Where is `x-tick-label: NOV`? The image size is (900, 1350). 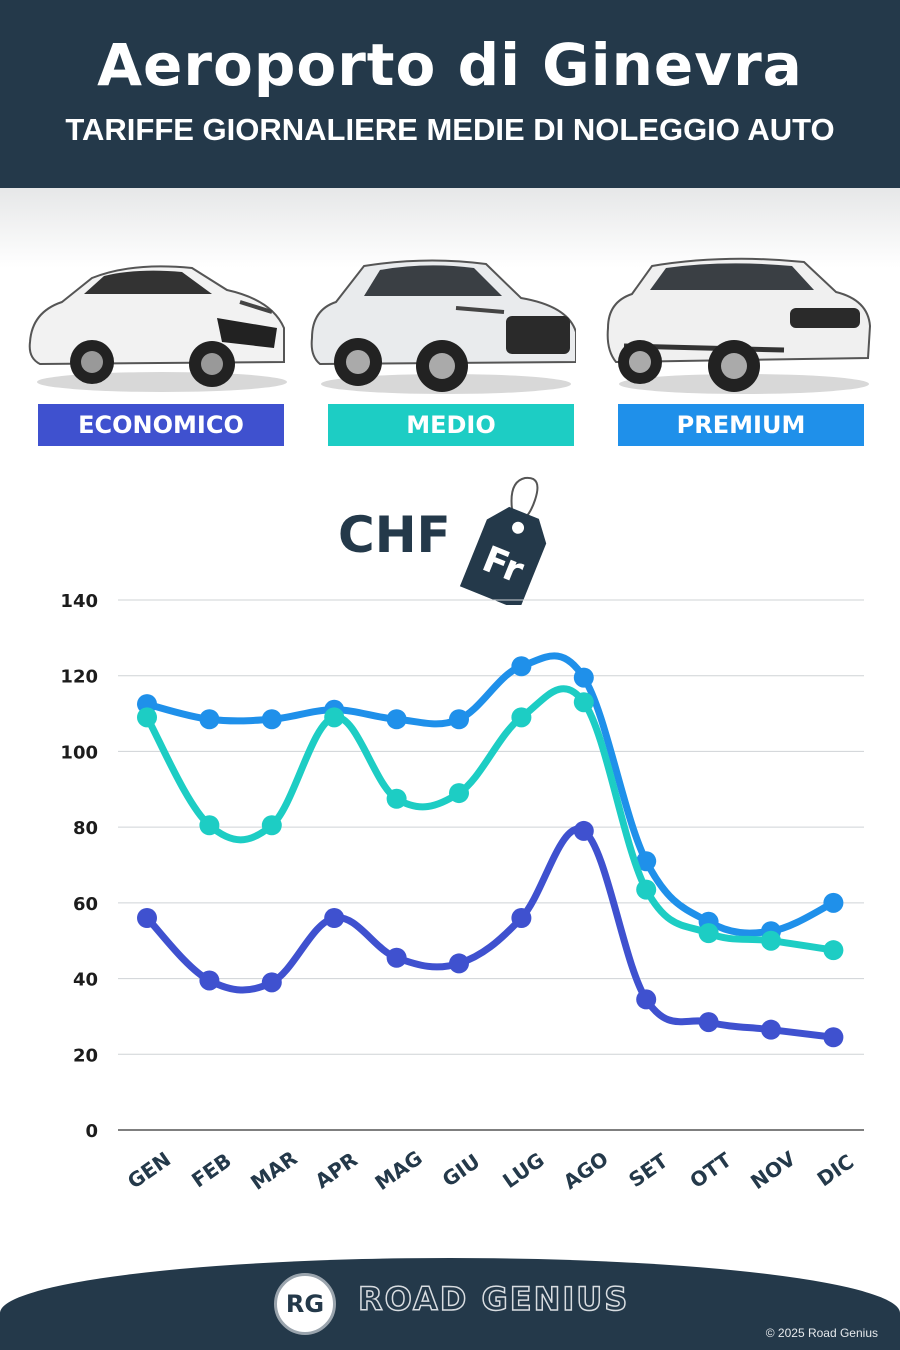 x-tick-label: NOV is located at coordinates (773, 1170).